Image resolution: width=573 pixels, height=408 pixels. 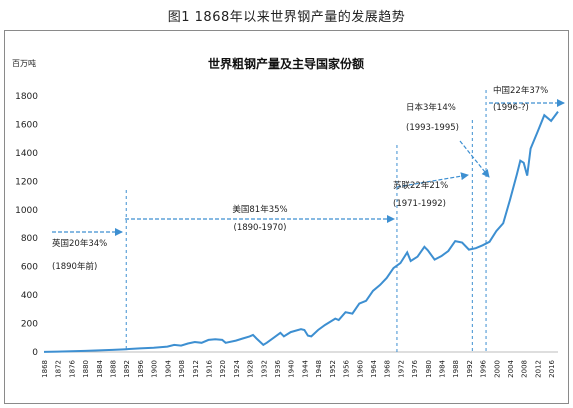 What do you see at coordinates (420, 194) in the screenshot?
I see `annotation-3: 苏联22年21% (1971-1992)` at bounding box center [420, 194].